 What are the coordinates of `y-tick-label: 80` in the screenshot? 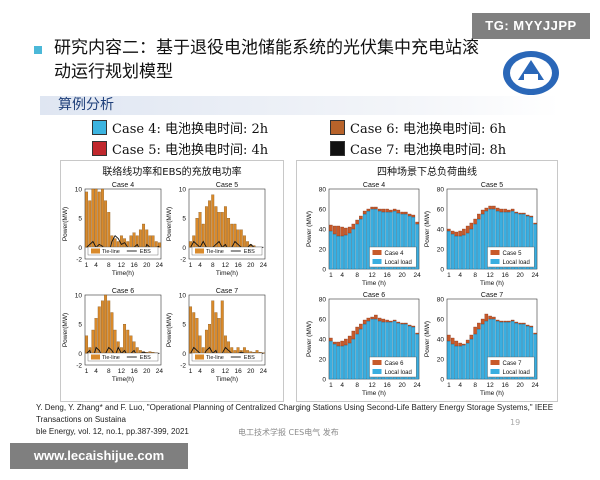 It's located at (441, 190).